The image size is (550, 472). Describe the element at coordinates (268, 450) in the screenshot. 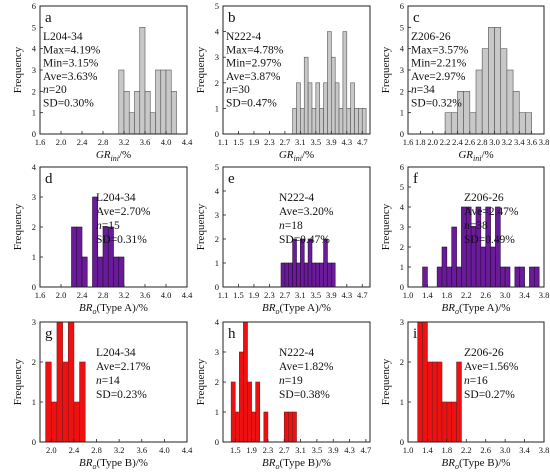

I see `x-tick-label: 2.3` at that location.